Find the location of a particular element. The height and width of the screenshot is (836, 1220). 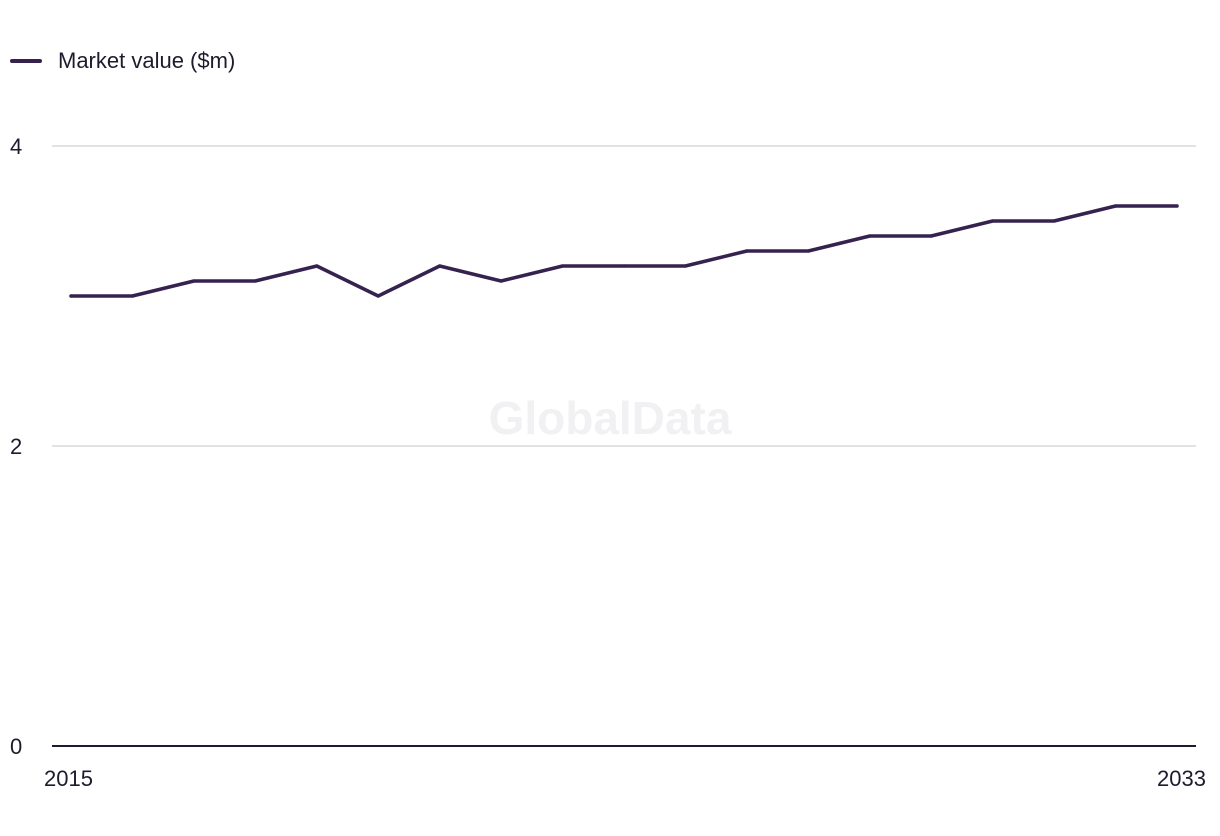

y-axis-ticks: 0 2 4 is located at coordinates (16, 446).